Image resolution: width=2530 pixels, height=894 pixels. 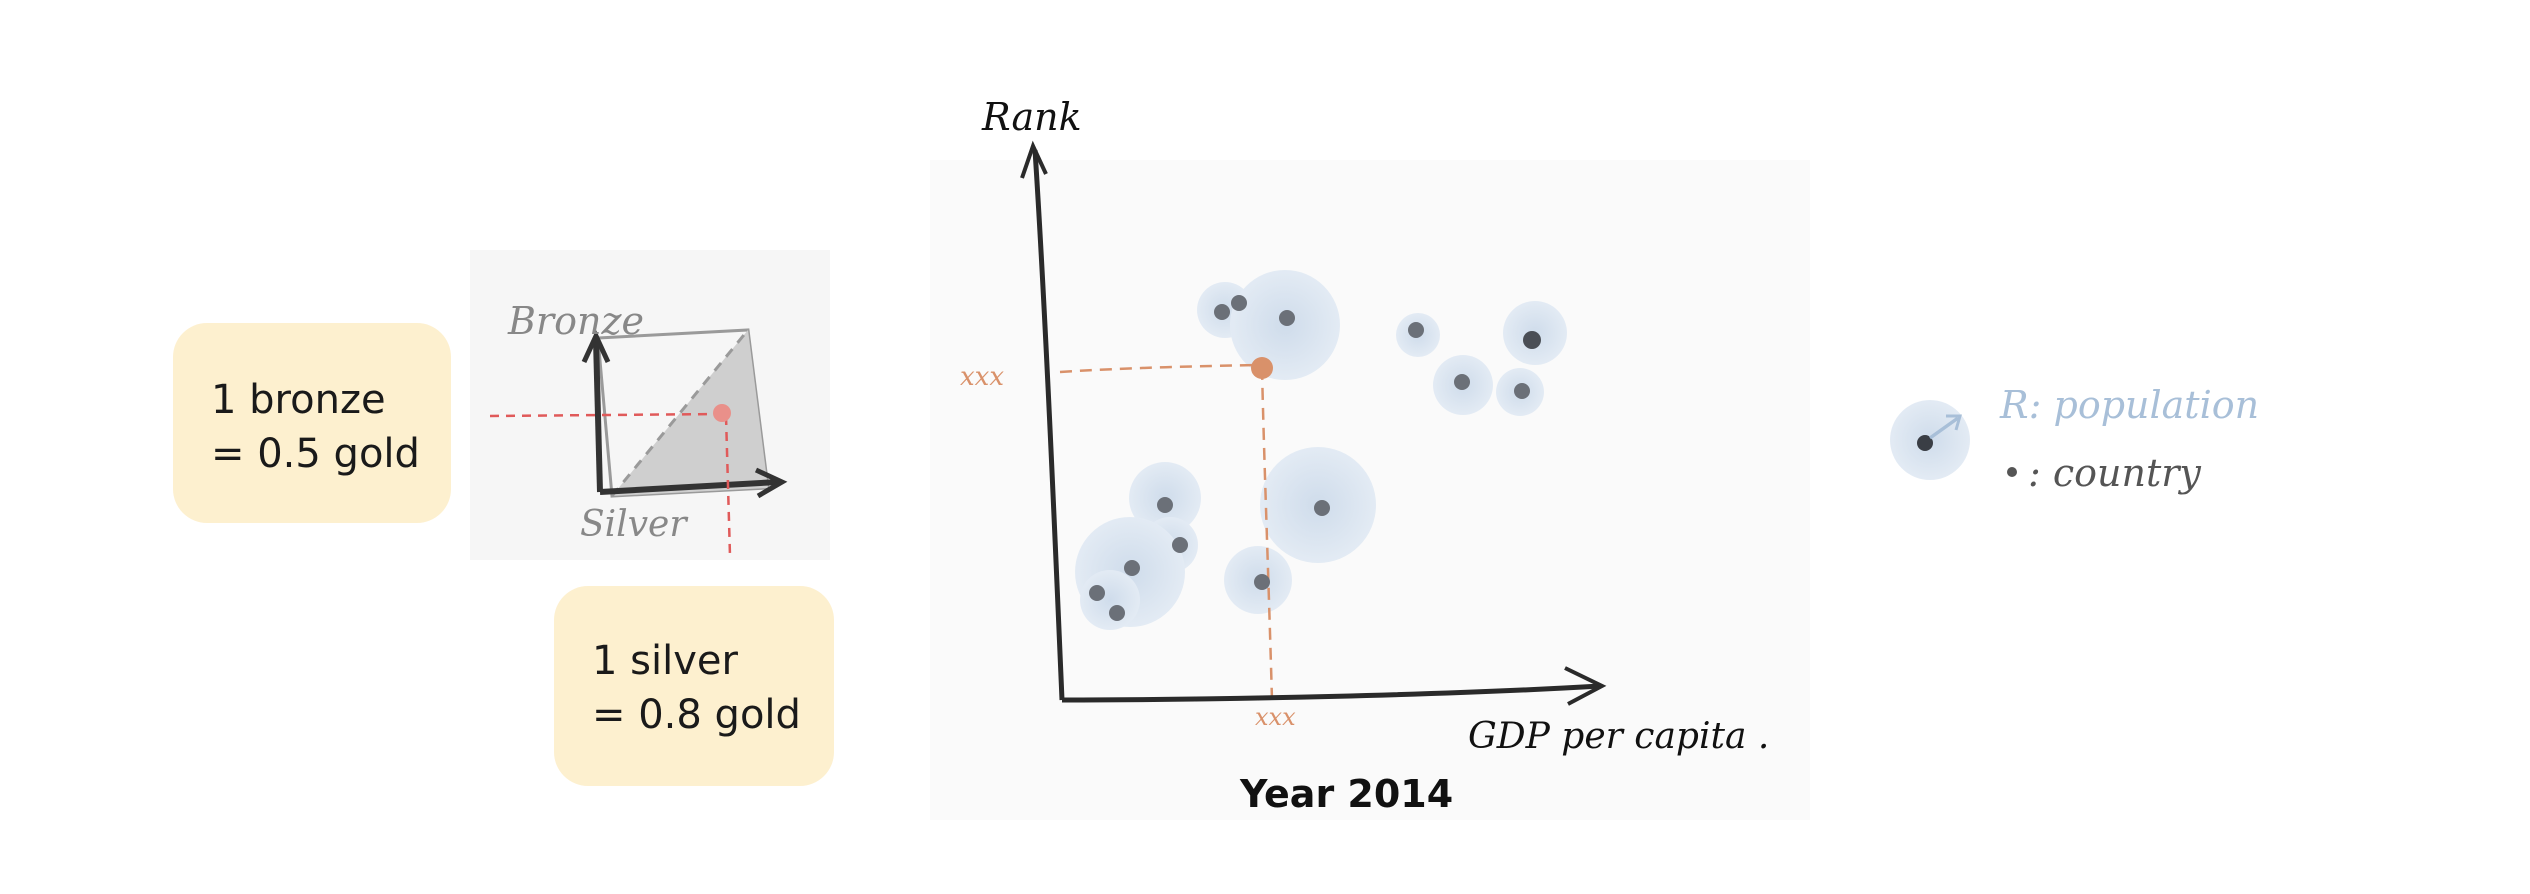 I want to click on legend-population-label: R: population, so click(x=2129, y=405).